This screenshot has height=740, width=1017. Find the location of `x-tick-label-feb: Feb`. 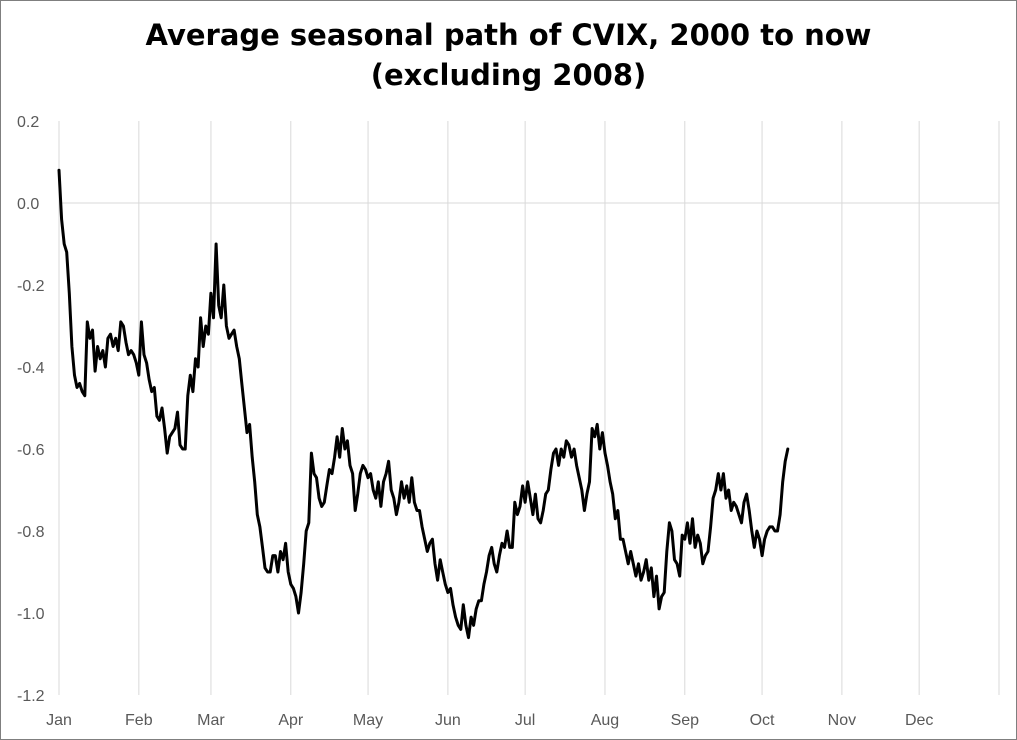

x-tick-label-feb: Feb is located at coordinates (139, 720).